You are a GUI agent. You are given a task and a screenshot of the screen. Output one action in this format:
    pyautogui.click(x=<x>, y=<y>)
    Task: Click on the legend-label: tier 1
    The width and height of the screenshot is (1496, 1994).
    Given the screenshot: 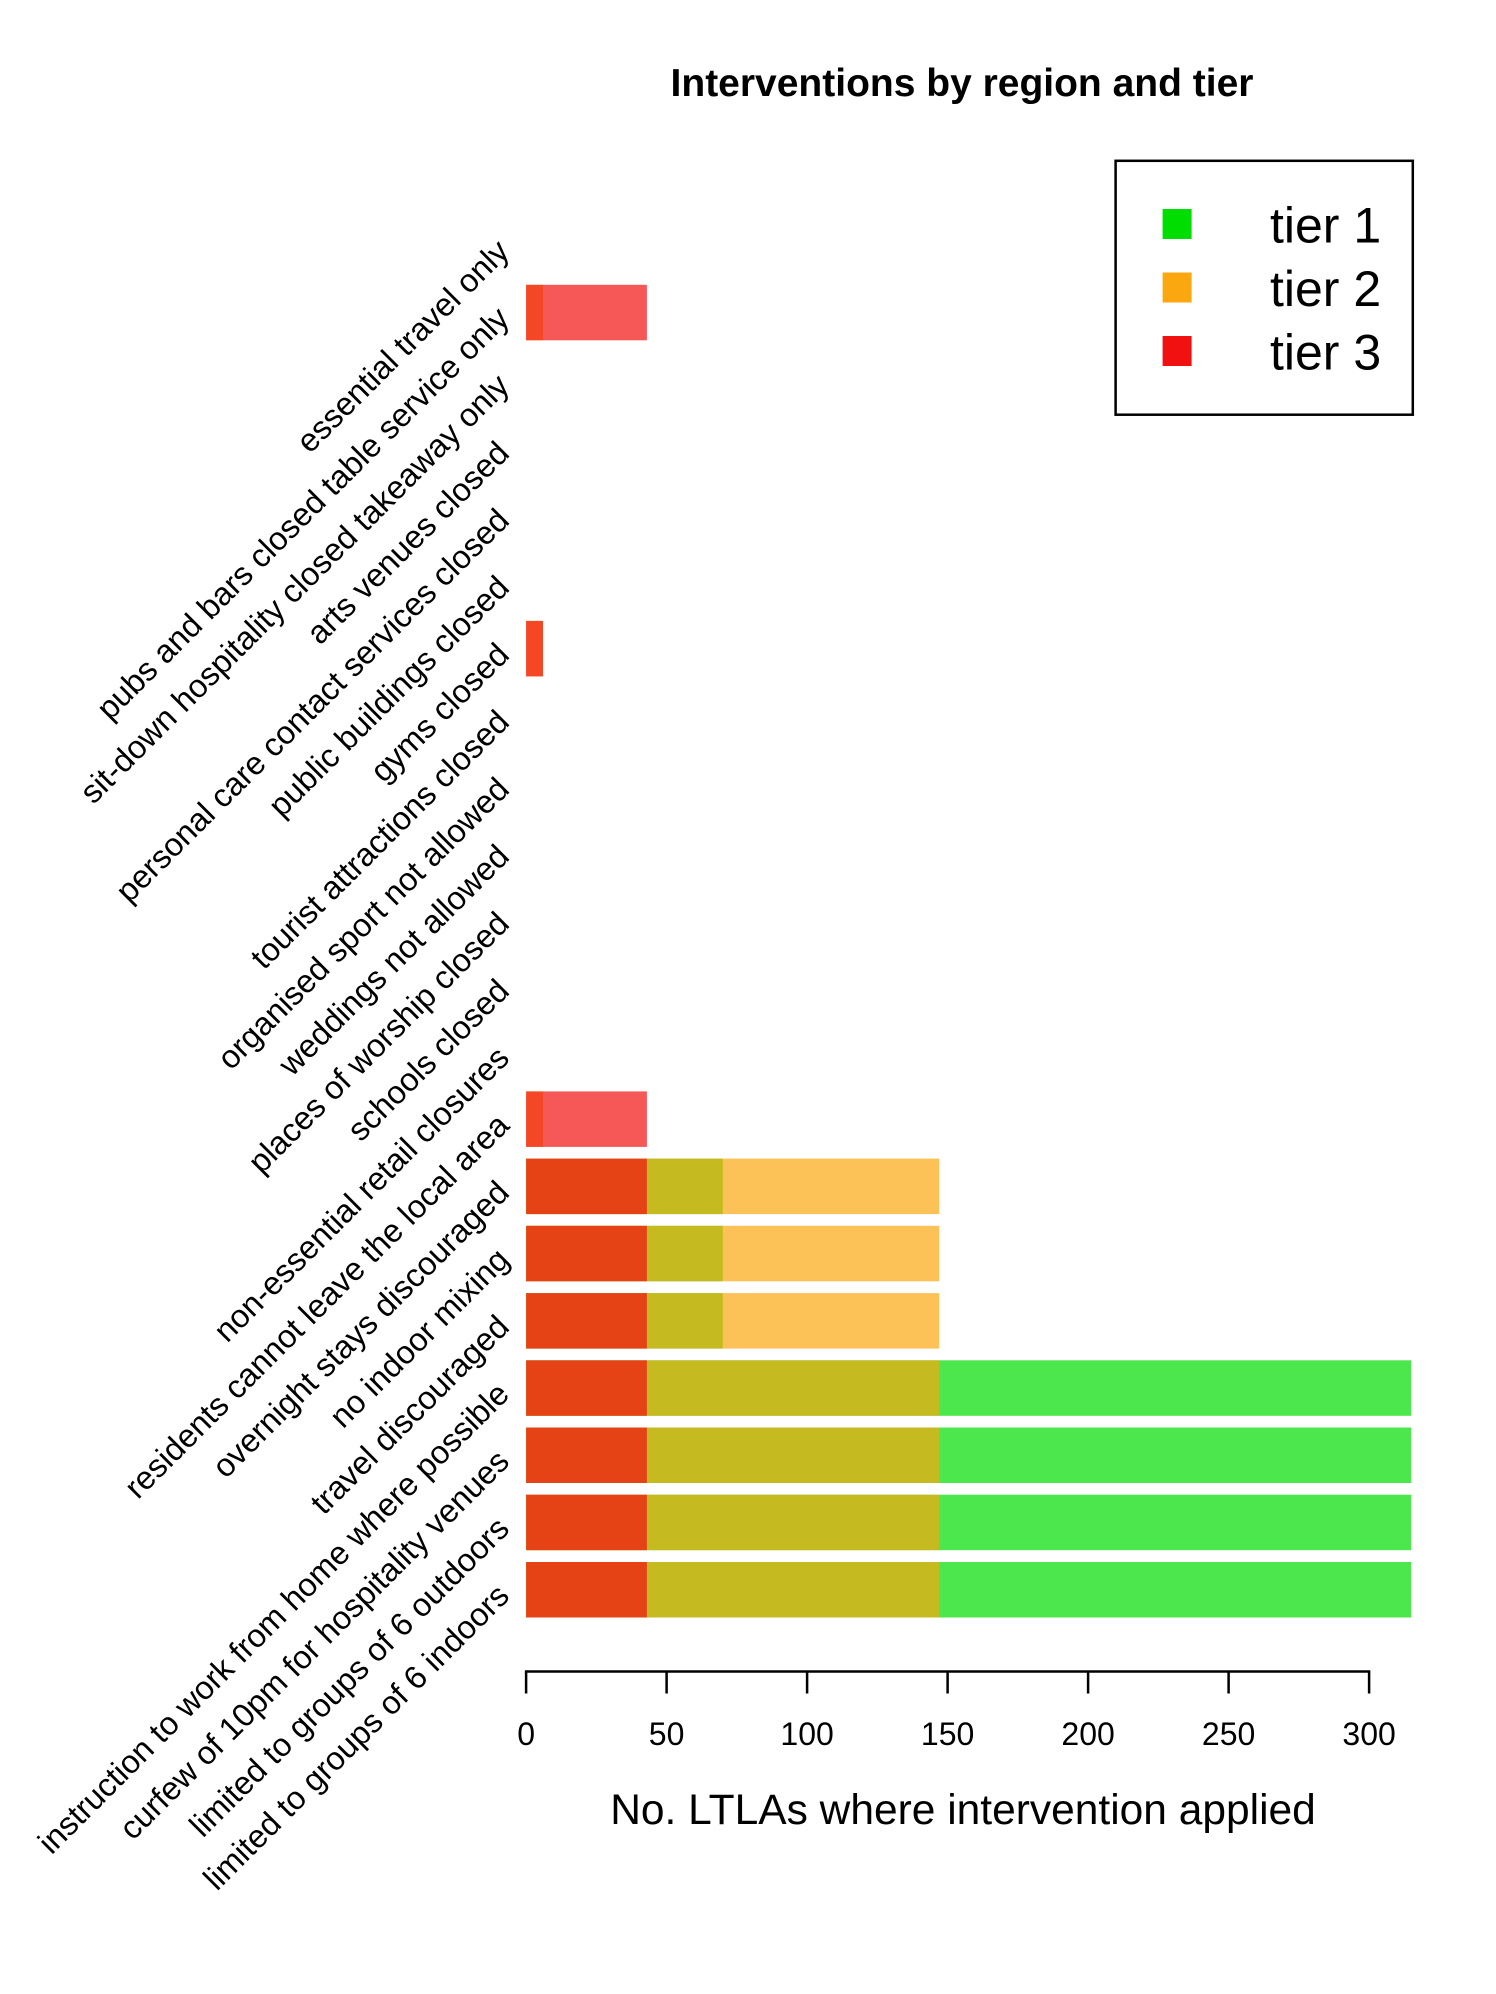 What is the action you would take?
    pyautogui.click(x=1325, y=226)
    